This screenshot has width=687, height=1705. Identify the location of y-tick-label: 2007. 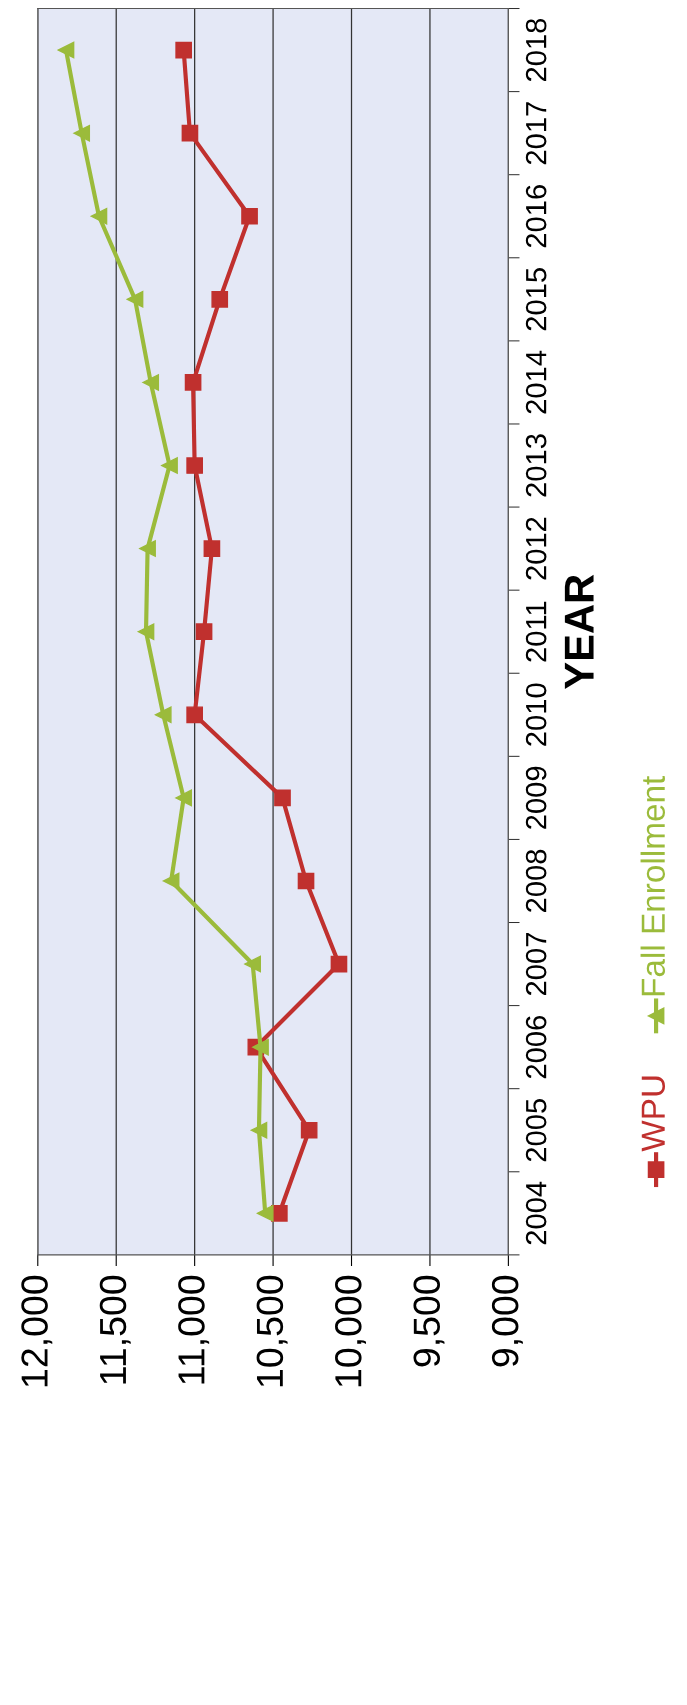
(536, 964).